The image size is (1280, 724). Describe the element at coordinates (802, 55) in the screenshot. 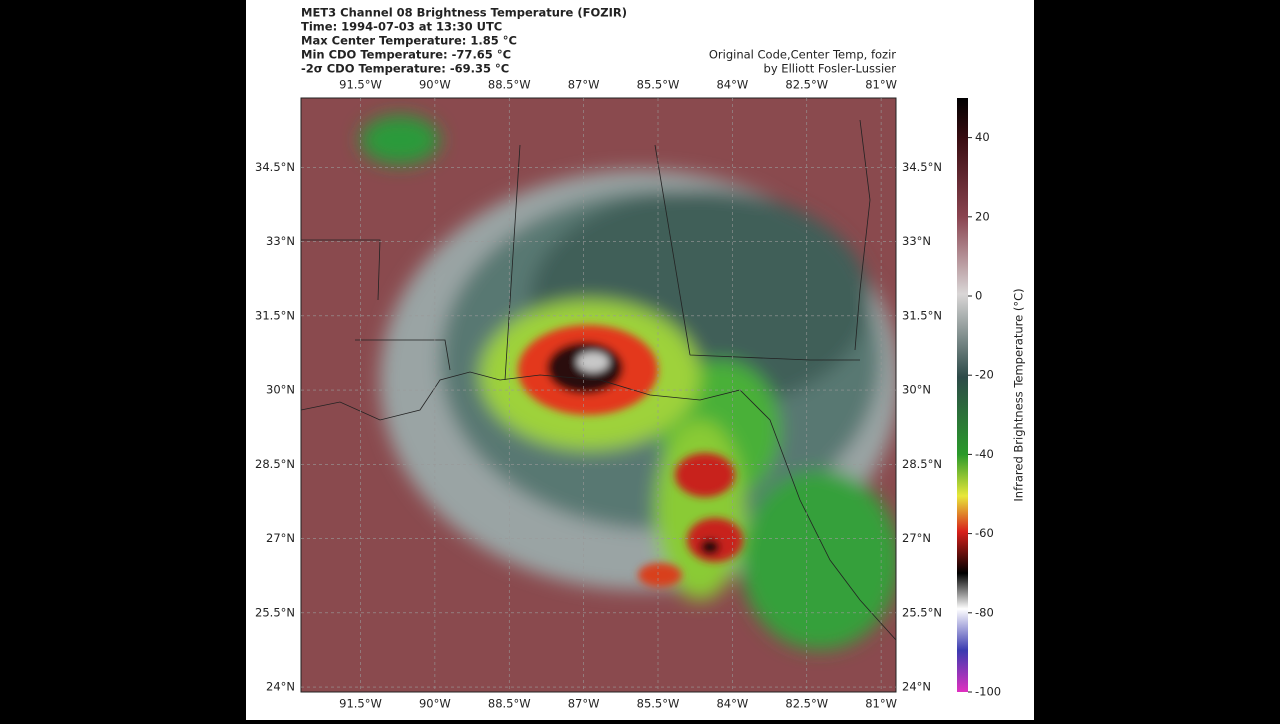

I see `attribution: Original Code,Center Temp, fozir` at that location.